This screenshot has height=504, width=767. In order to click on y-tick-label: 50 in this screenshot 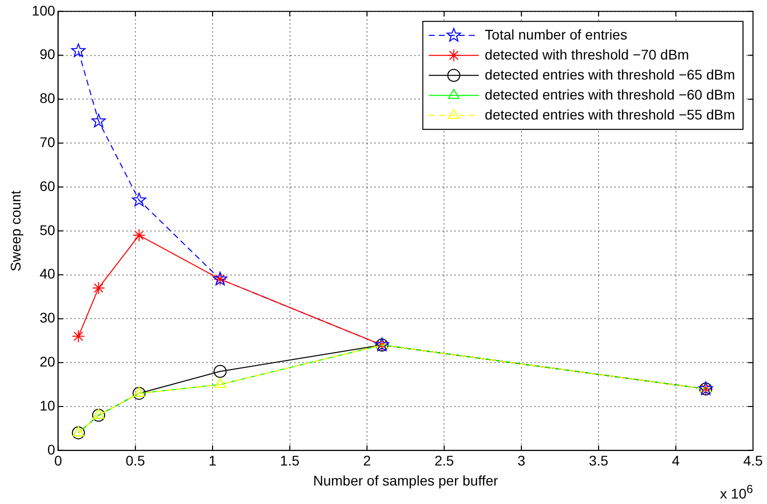, I will do `click(48, 230)`.